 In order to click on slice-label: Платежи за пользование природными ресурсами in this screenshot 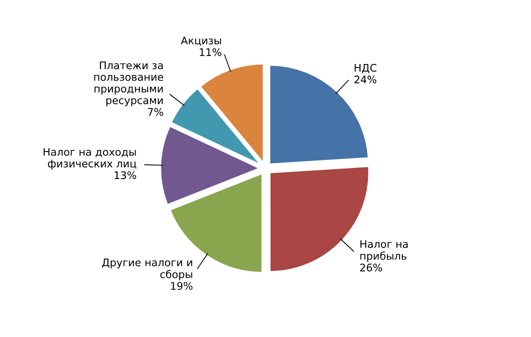, I will do `click(129, 83)`.